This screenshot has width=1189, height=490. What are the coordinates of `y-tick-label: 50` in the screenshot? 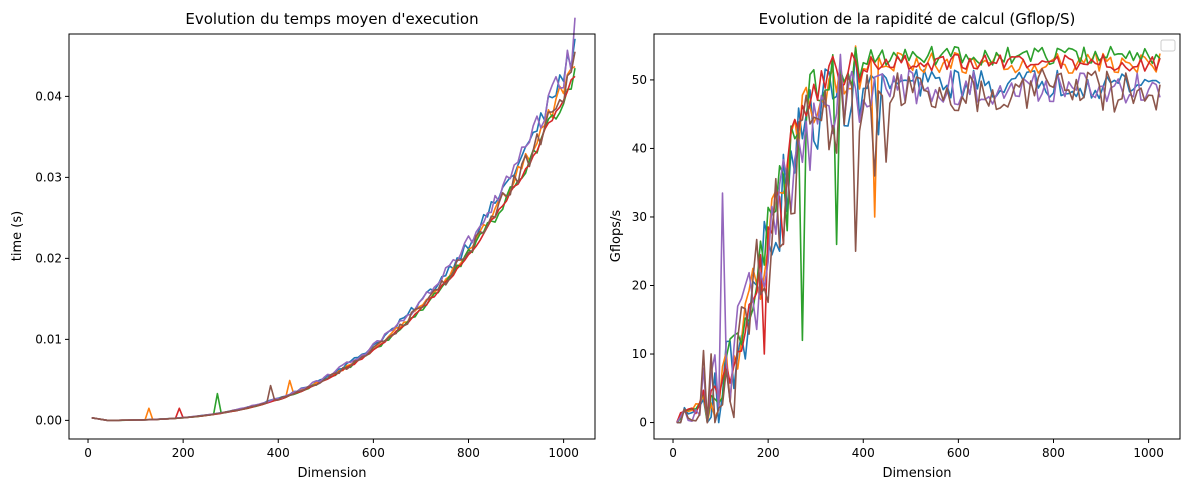 It's located at (639, 80).